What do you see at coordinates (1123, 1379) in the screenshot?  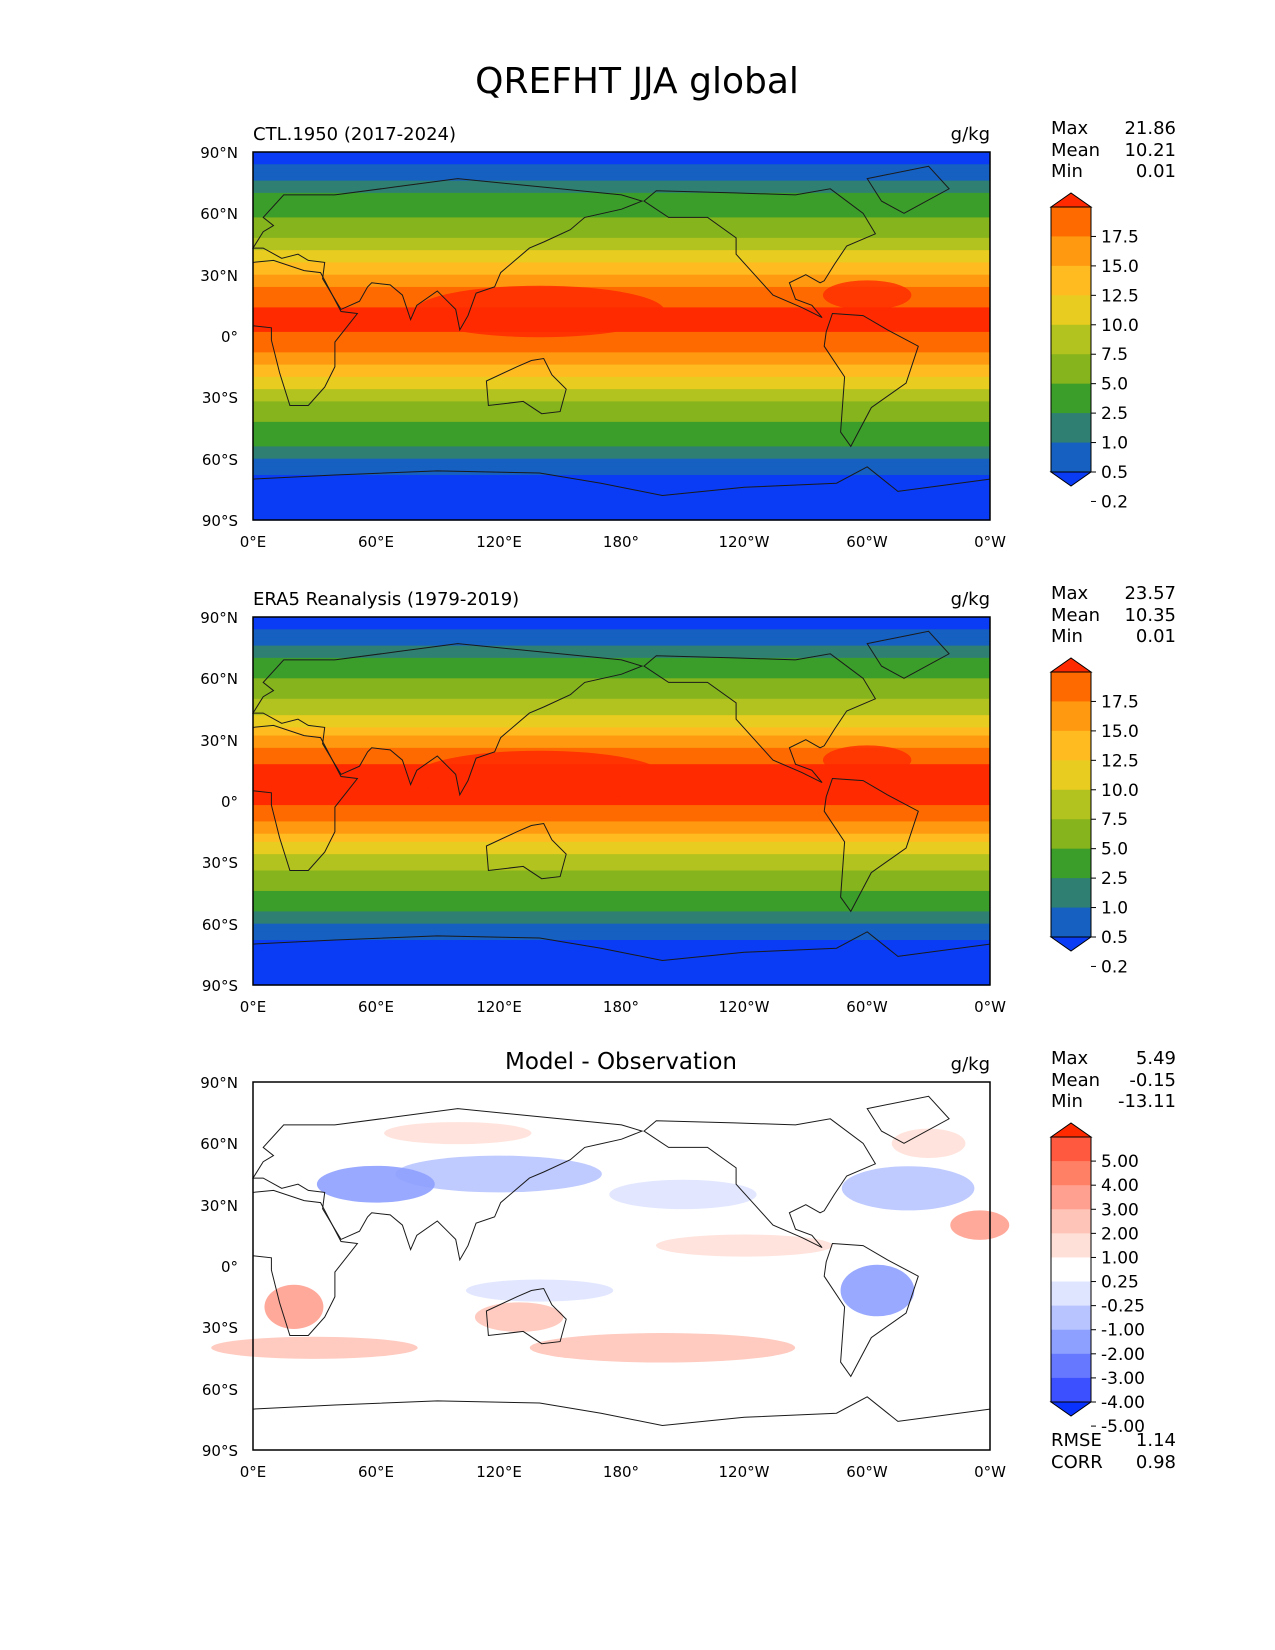 I see `colorbar-tick-label: -3.00` at bounding box center [1123, 1379].